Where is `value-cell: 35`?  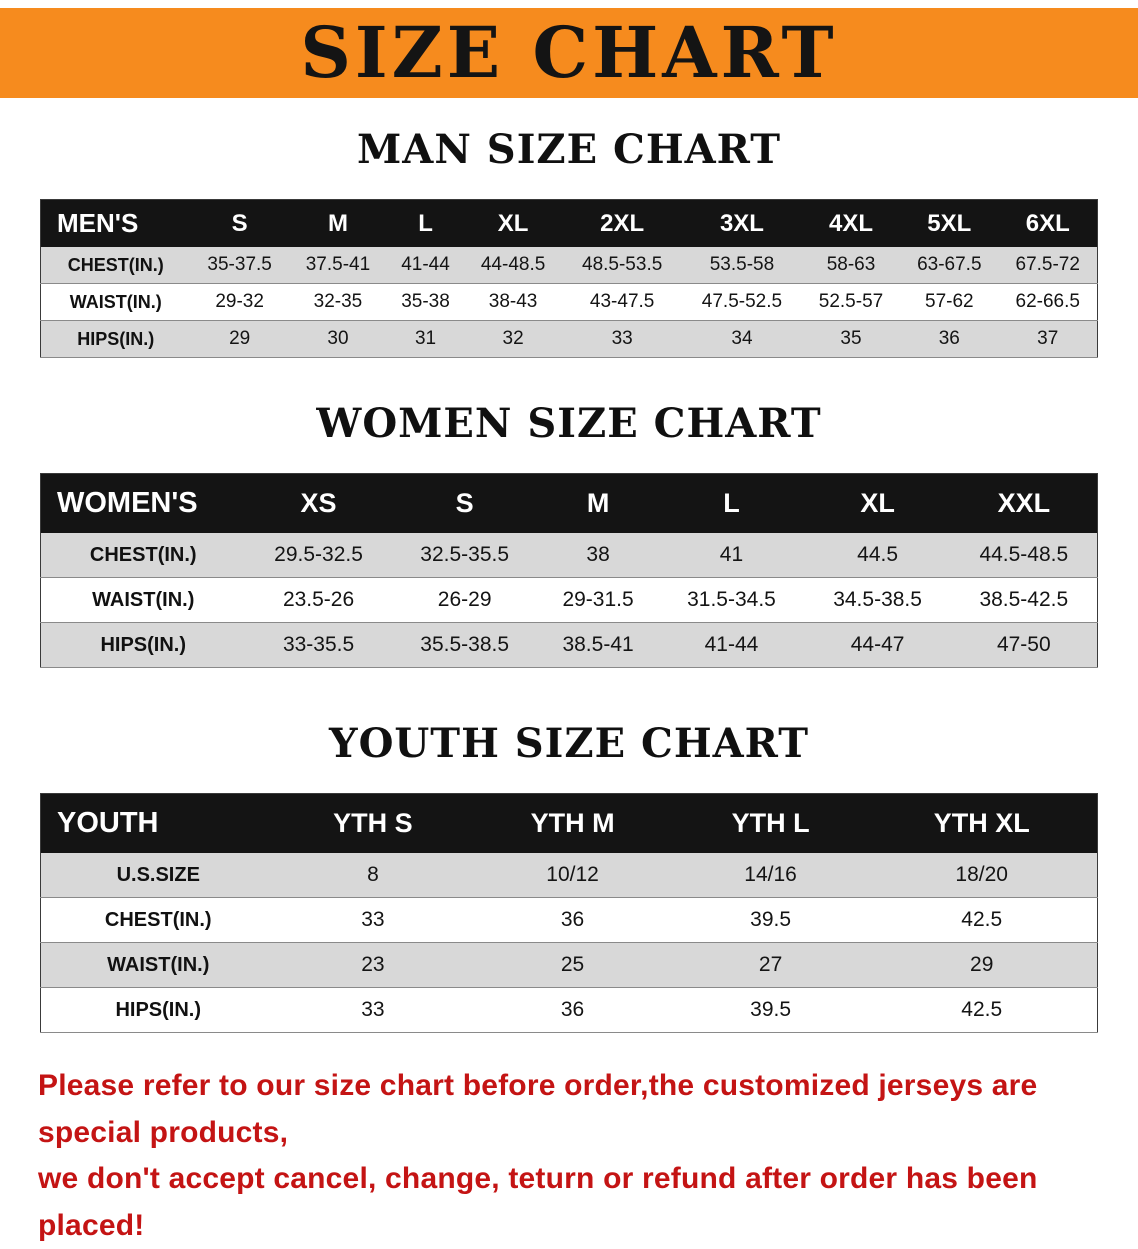
value-cell: 35 is located at coordinates (851, 338).